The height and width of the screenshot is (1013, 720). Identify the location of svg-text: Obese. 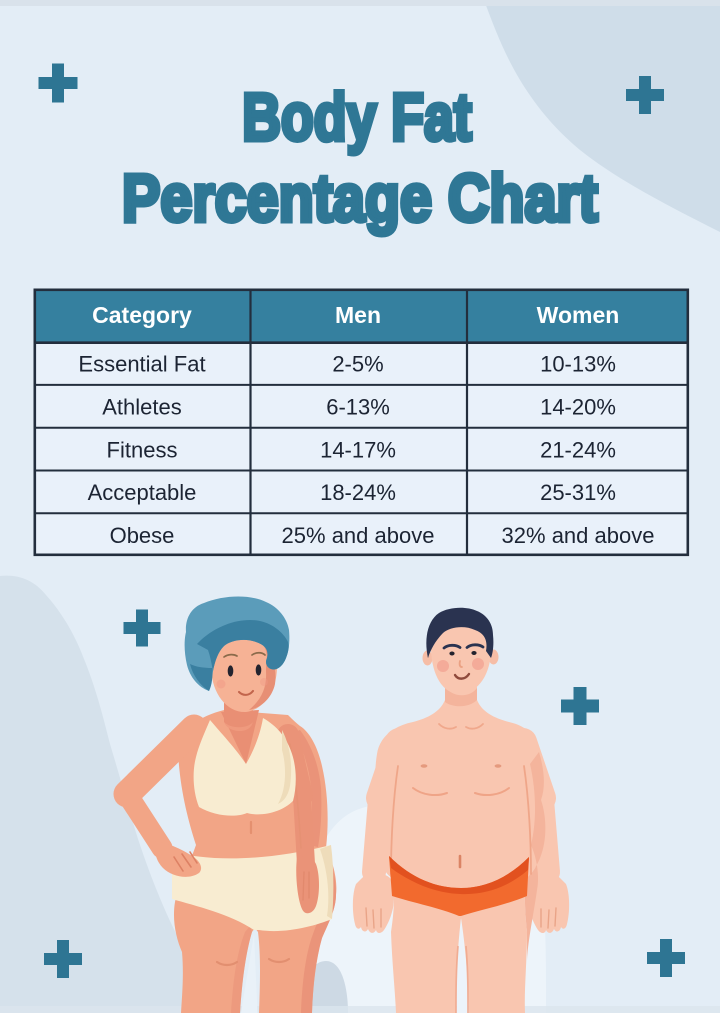
(142, 535).